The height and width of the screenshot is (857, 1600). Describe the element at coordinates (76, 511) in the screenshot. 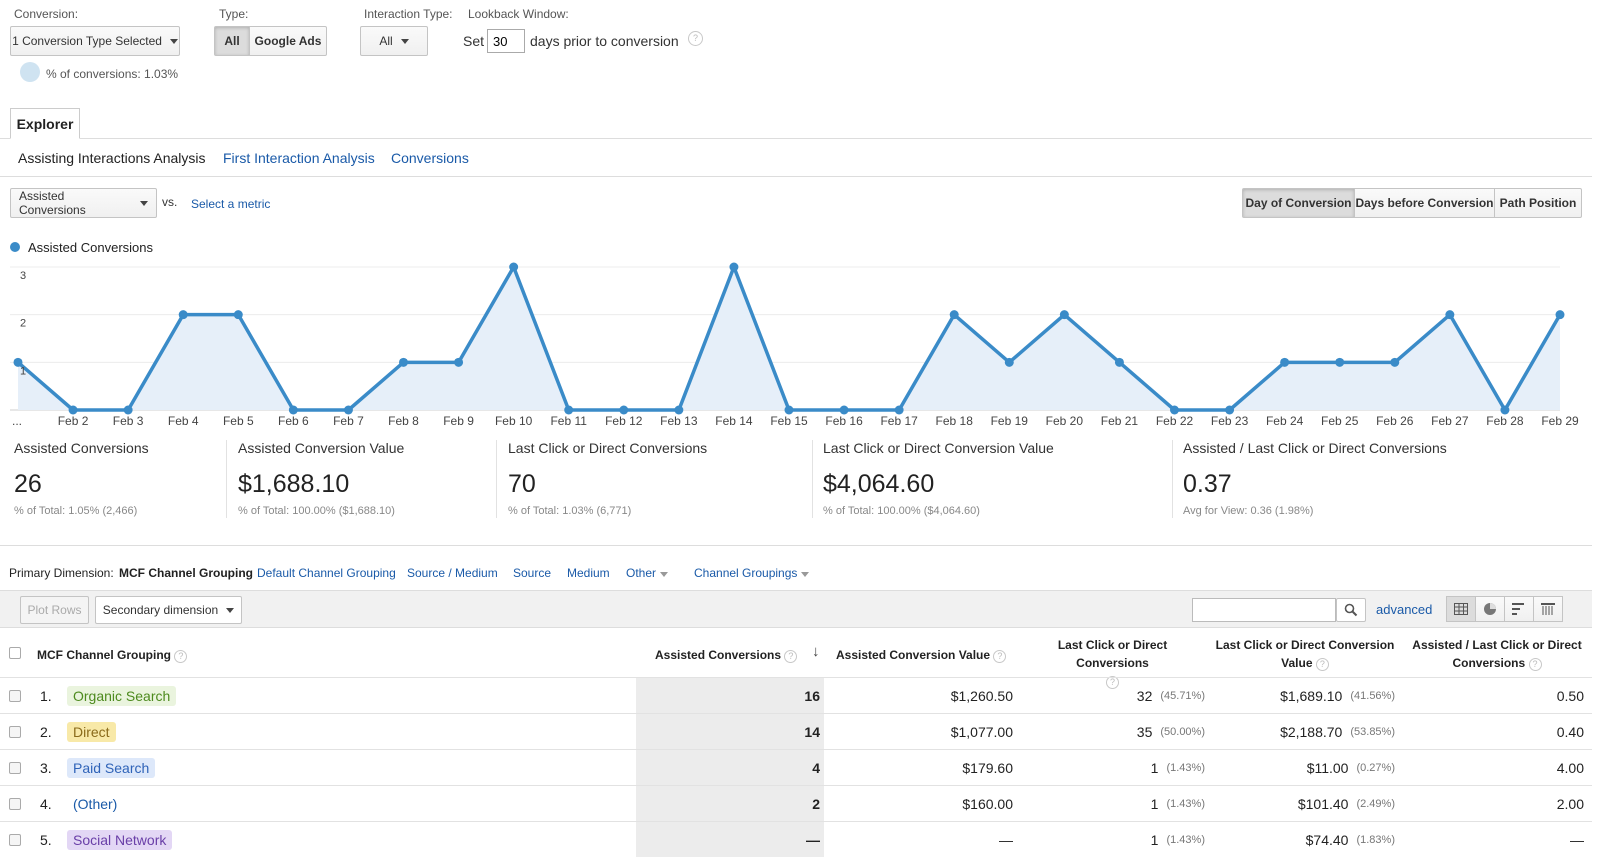

I see `scorecard-sub: % of Total: 1.05% (2,466)` at that location.